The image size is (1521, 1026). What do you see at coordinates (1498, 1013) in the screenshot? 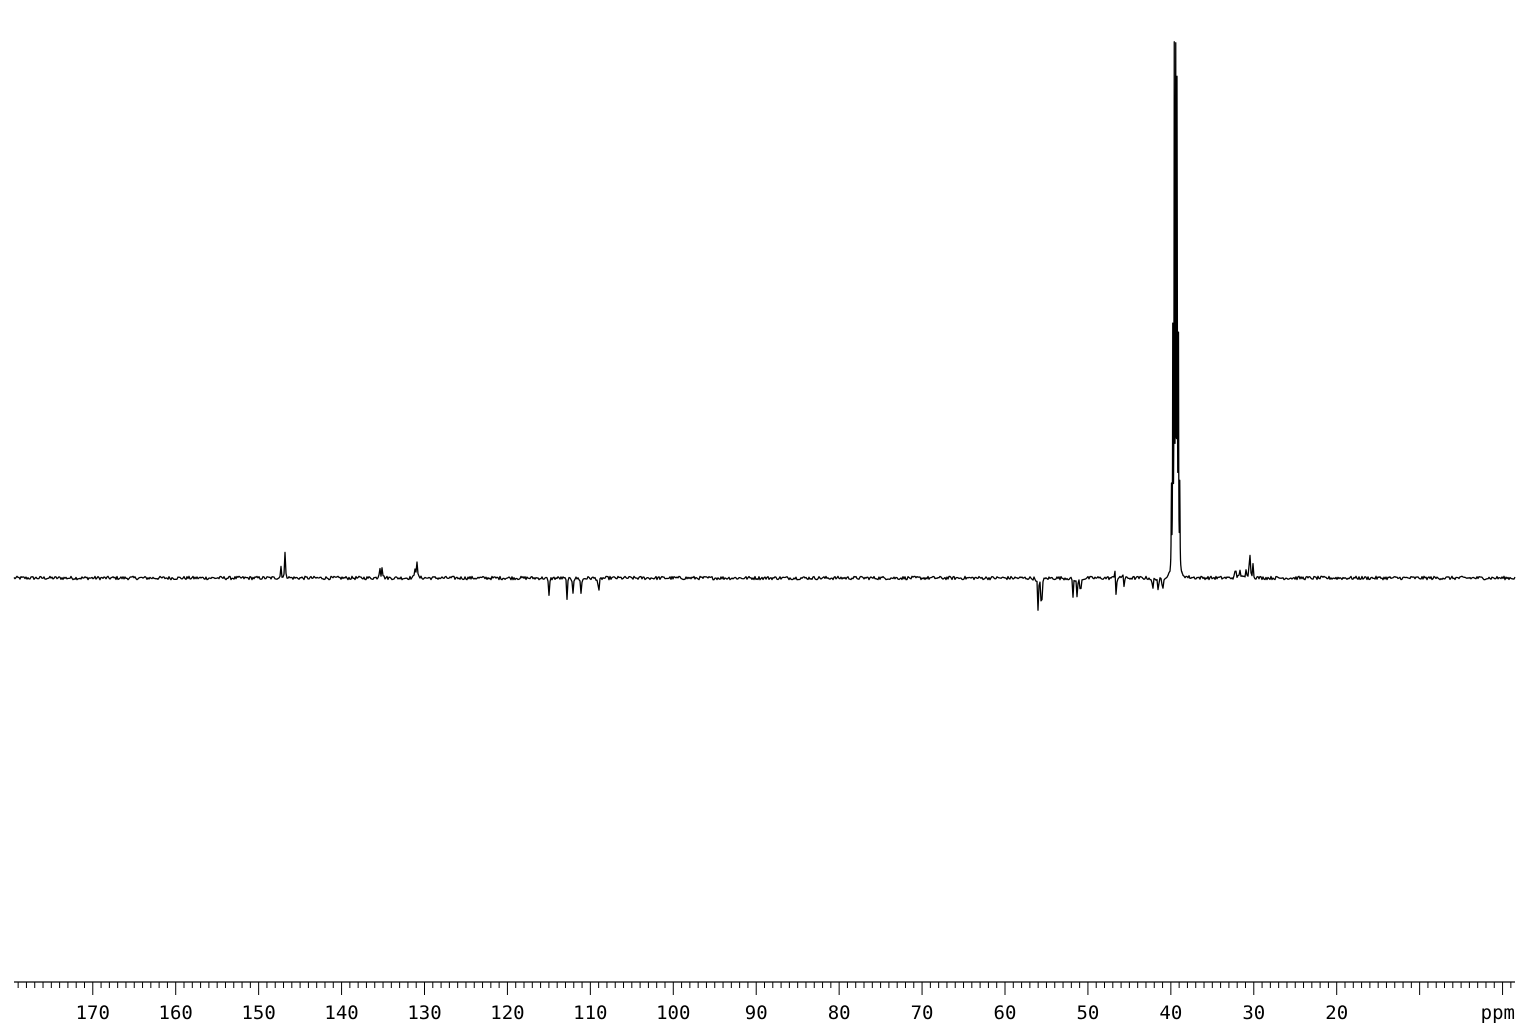
I see `x-axis-unit-label: ppm` at bounding box center [1498, 1013].